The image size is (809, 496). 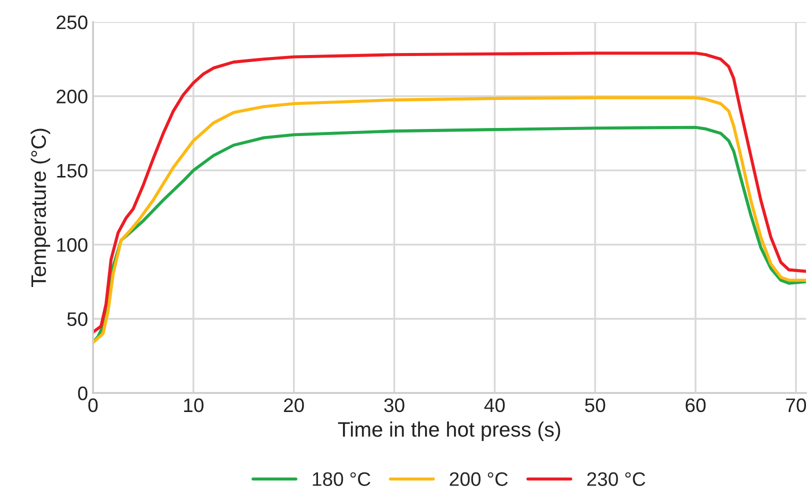 I want to click on x-tick-label: 60, so click(x=696, y=405).